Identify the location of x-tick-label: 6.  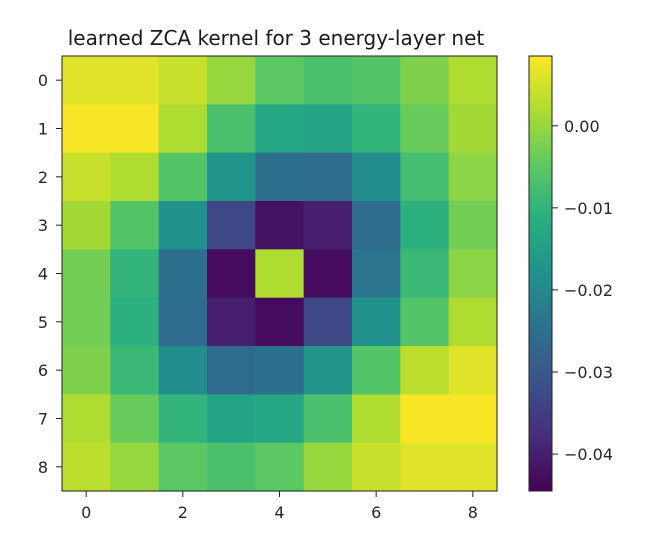
(376, 512).